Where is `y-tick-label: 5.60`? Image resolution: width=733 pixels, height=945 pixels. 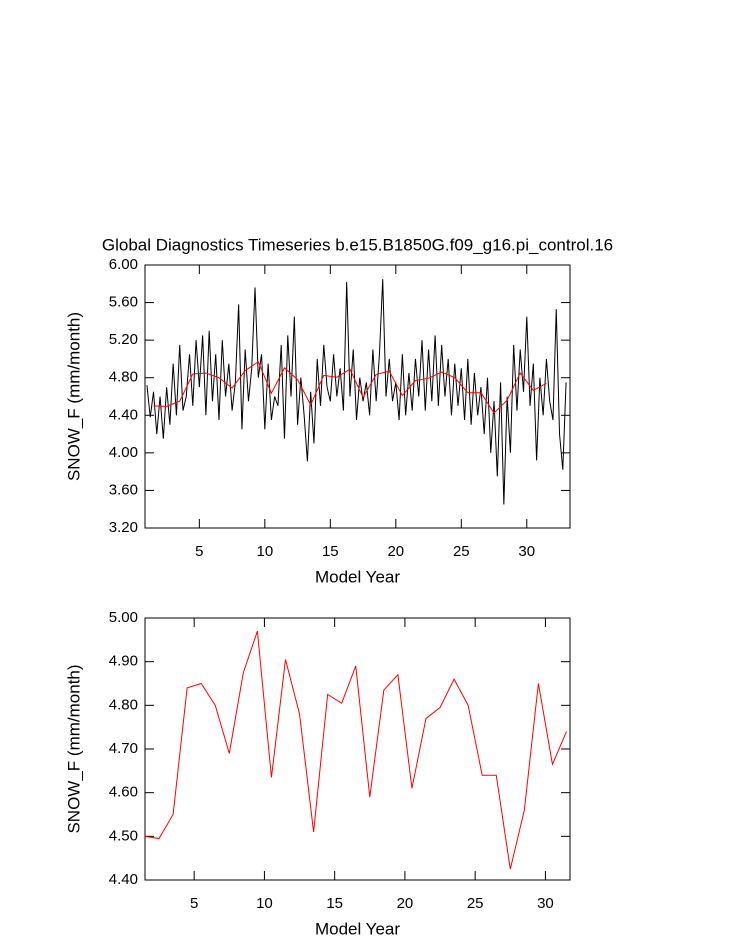
y-tick-label: 5.60 is located at coordinates (123, 302).